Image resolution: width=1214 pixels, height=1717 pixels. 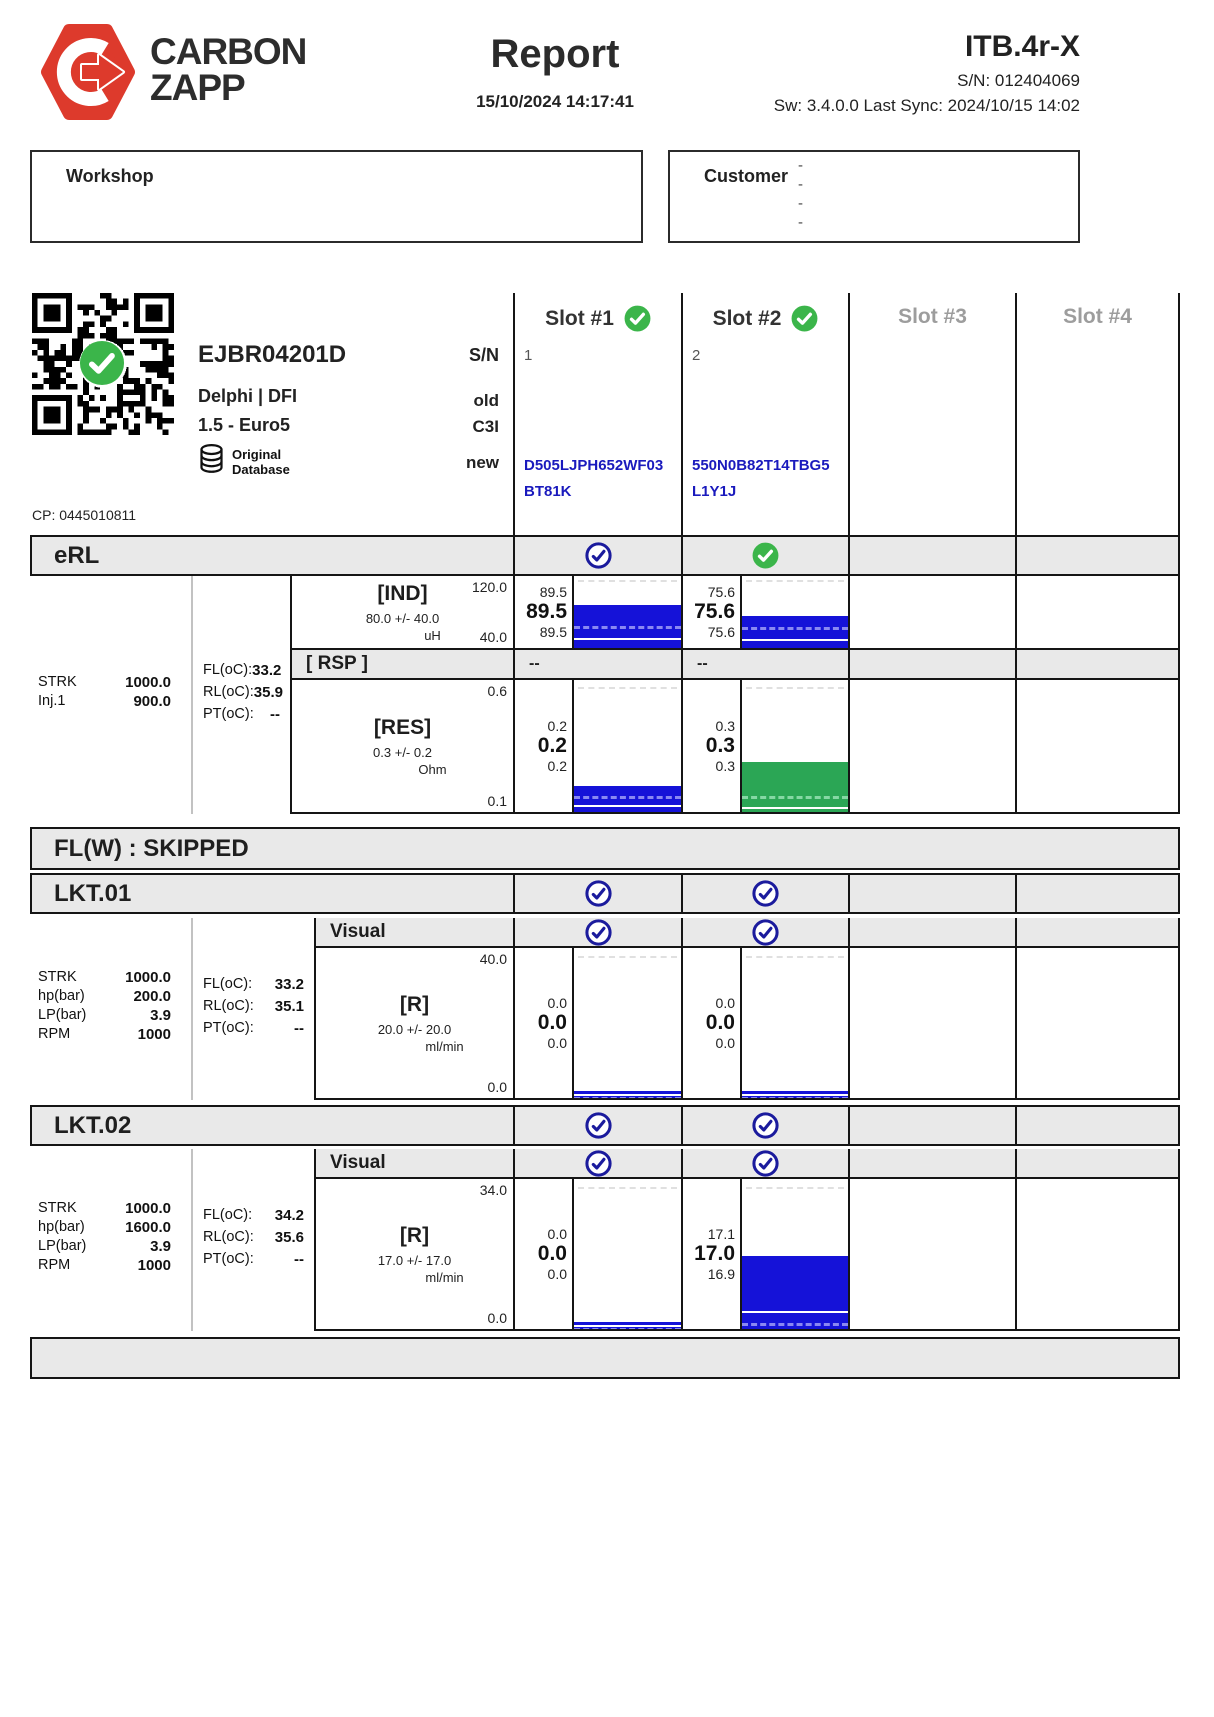 What do you see at coordinates (874, 196) in the screenshot?
I see `customer-box: Customer - - - -` at bounding box center [874, 196].